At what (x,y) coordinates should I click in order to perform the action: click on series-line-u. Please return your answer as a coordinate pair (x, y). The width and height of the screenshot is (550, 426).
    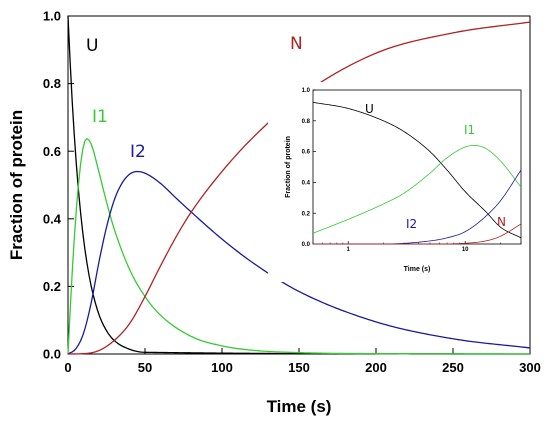
    Looking at the image, I should click on (417, 170).